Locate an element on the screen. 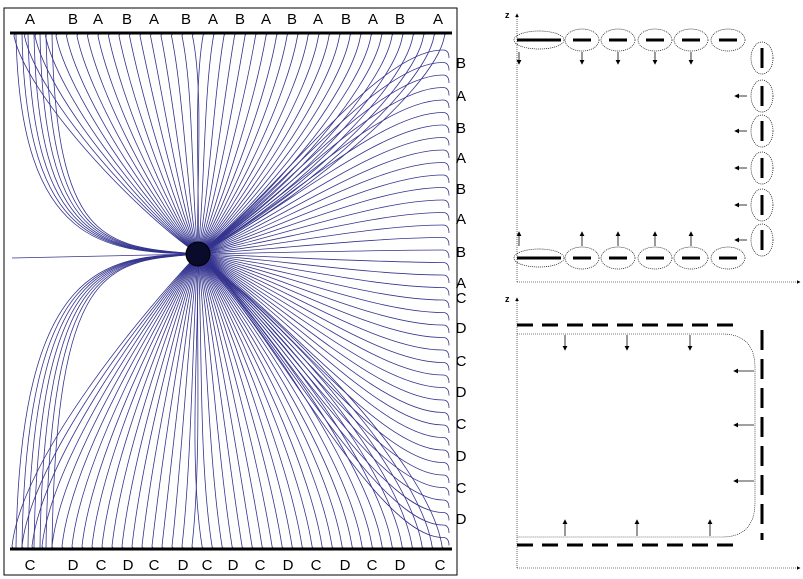 This screenshot has height=579, width=803. dipole-ellipses is located at coordinates (643, 149).